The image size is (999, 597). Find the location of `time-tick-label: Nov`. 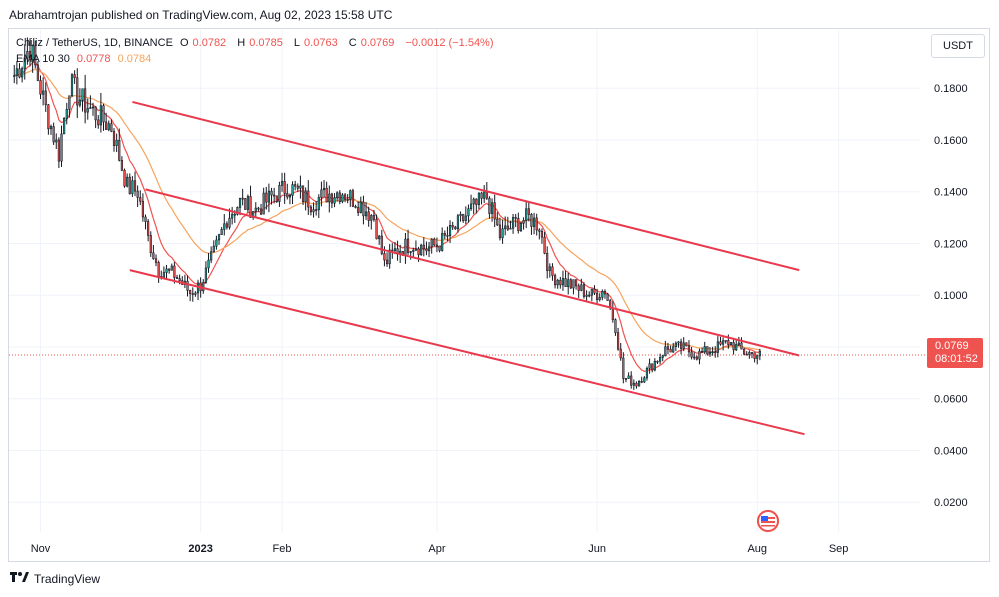

time-tick-label: Nov is located at coordinates (41, 549).